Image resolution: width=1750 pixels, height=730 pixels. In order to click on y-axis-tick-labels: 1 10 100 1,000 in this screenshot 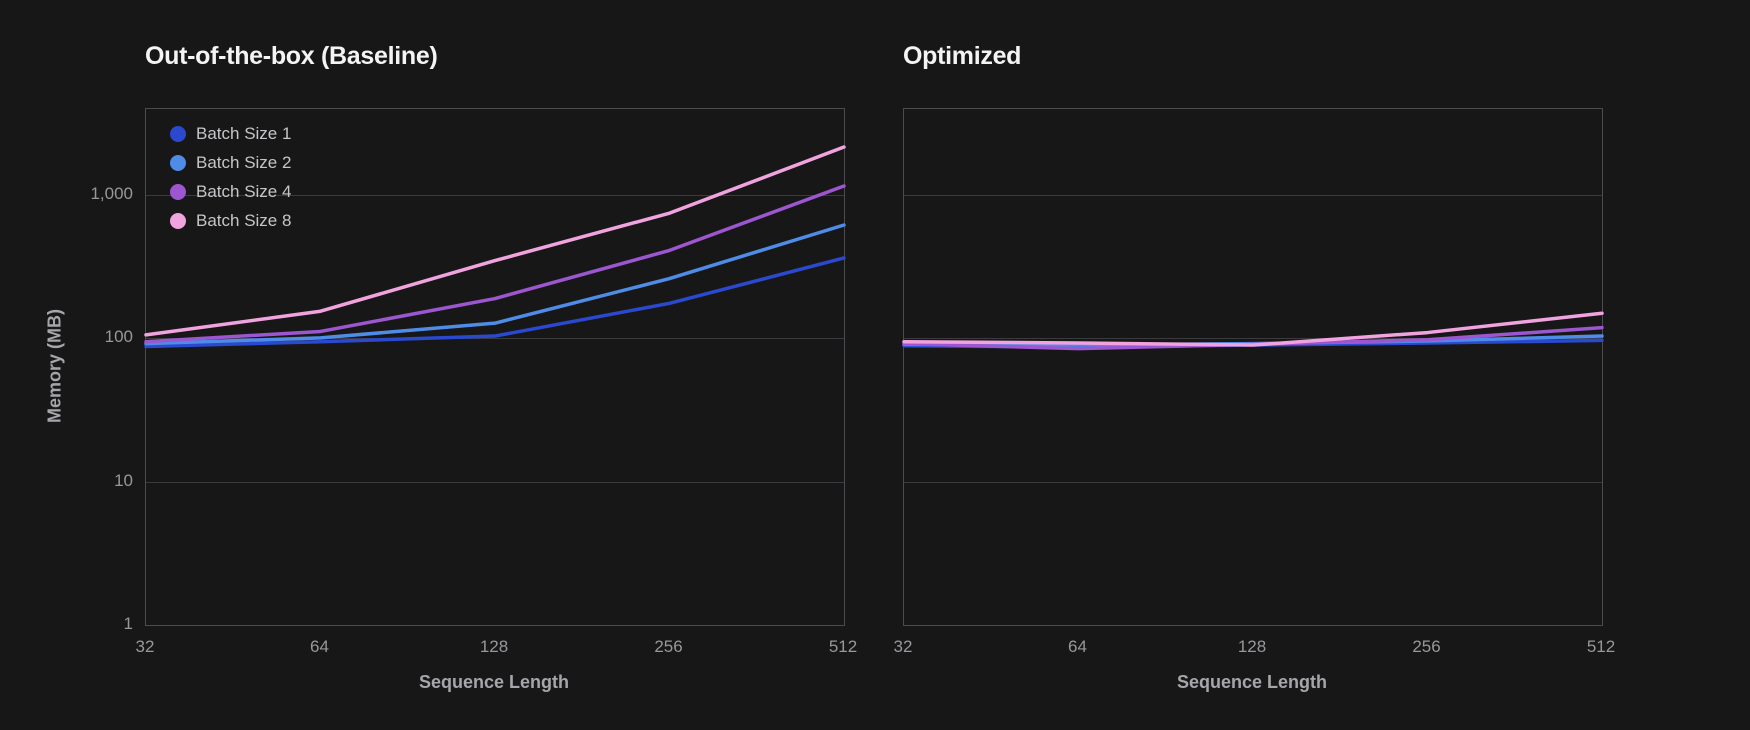, I will do `click(98, 370)`.